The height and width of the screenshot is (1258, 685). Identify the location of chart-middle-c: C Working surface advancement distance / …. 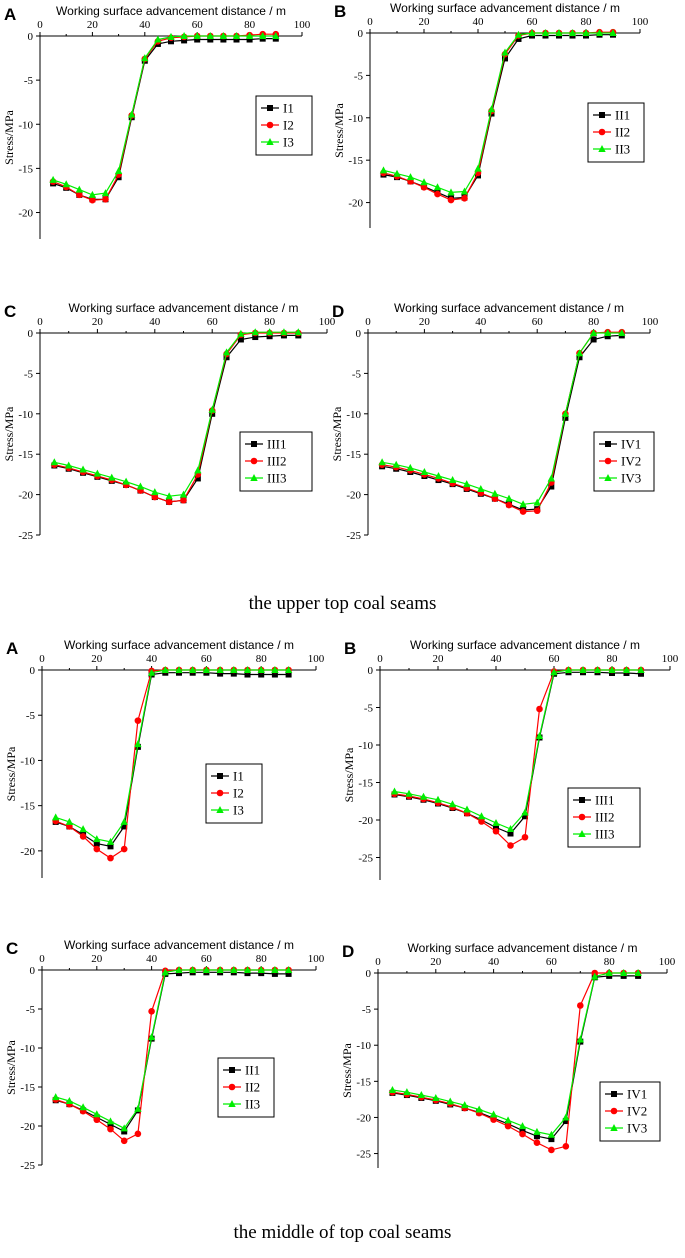
(164, 1055).